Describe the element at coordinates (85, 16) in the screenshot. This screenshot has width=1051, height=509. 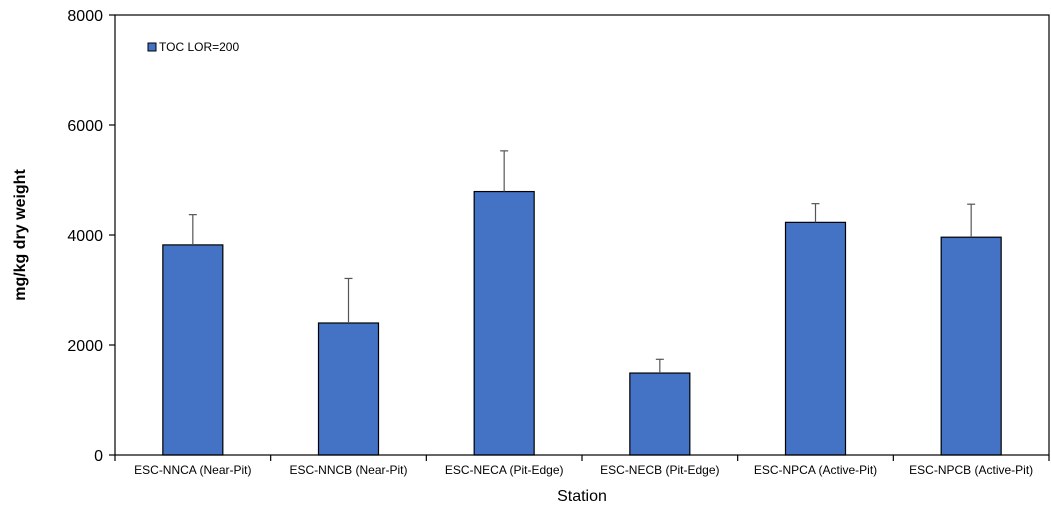
I see `y-tick-label: 8000` at that location.